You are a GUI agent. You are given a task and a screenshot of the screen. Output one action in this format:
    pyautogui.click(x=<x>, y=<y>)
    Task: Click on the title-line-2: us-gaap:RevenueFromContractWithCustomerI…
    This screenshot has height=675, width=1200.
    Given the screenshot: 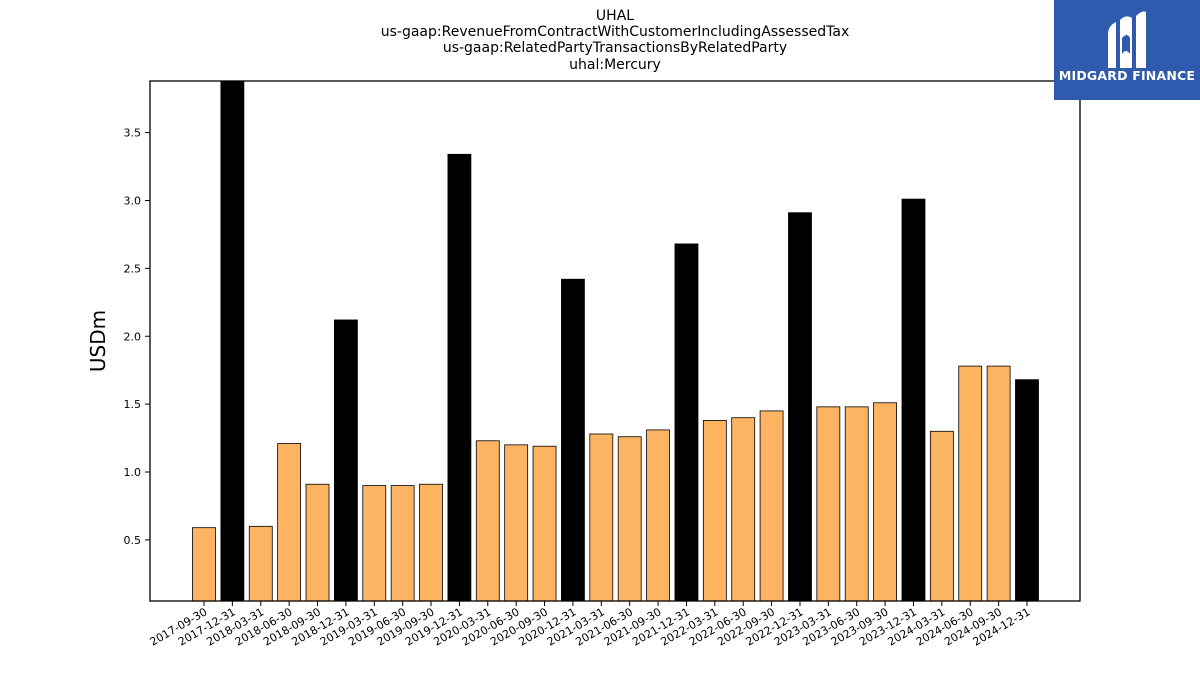 What is the action you would take?
    pyautogui.click(x=615, y=32)
    